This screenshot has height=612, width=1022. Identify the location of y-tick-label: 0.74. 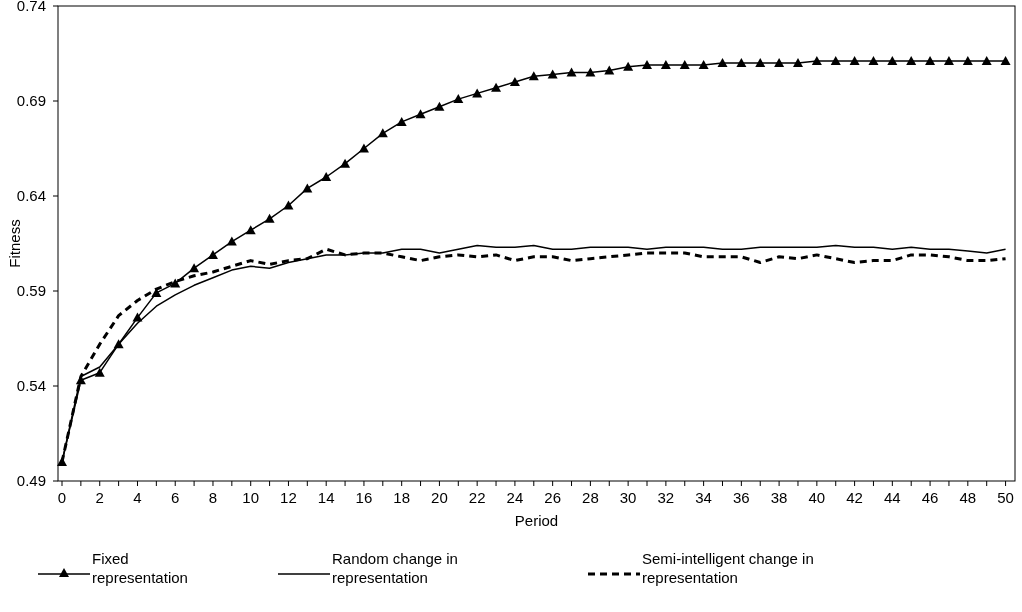
(31, 7).